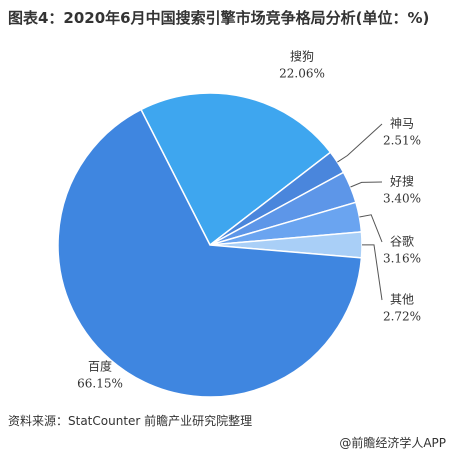 The height and width of the screenshot is (457, 454). What do you see at coordinates (402, 181) in the screenshot?
I see `slice-label: 好搜` at bounding box center [402, 181].